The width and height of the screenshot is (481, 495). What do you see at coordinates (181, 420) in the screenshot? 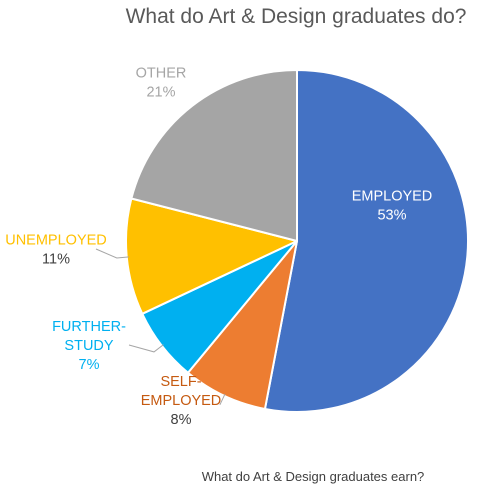
I see `slice-value-self-employed: 8%` at bounding box center [181, 420].